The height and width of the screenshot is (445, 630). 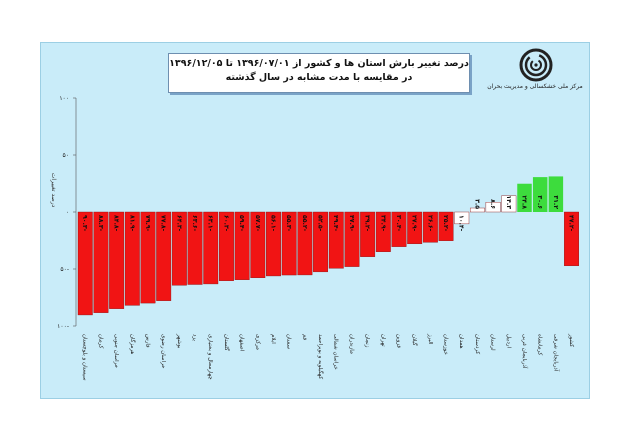 What do you see at coordinates (178, 223) in the screenshot?
I see `value-label: ۶۴.۳-` at bounding box center [178, 223].